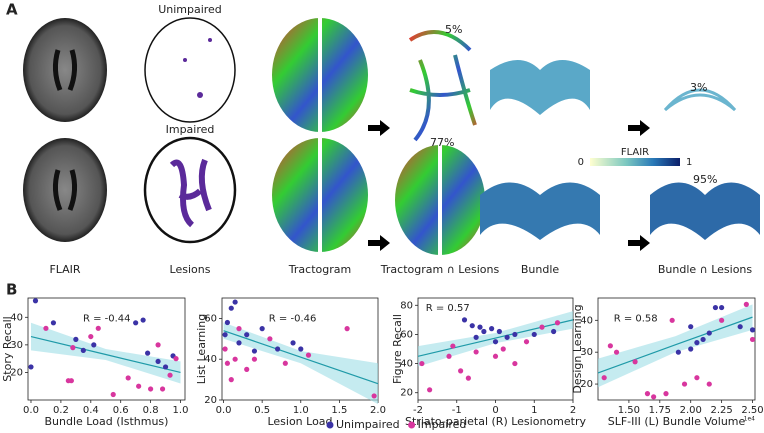 The width and height of the screenshot is (764, 433). I want to click on fit-line, so click(495, 338).